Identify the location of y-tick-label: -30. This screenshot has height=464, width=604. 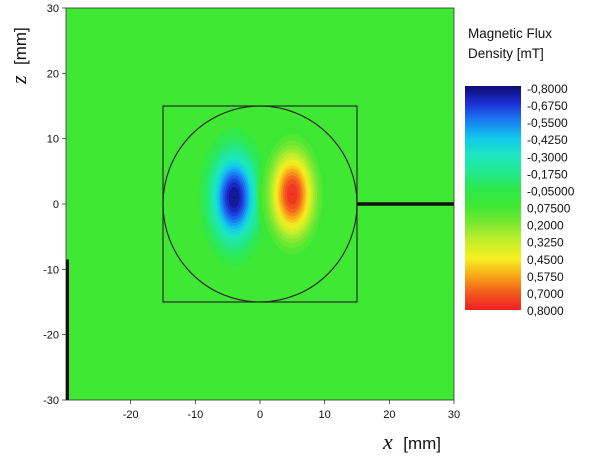
(51, 401).